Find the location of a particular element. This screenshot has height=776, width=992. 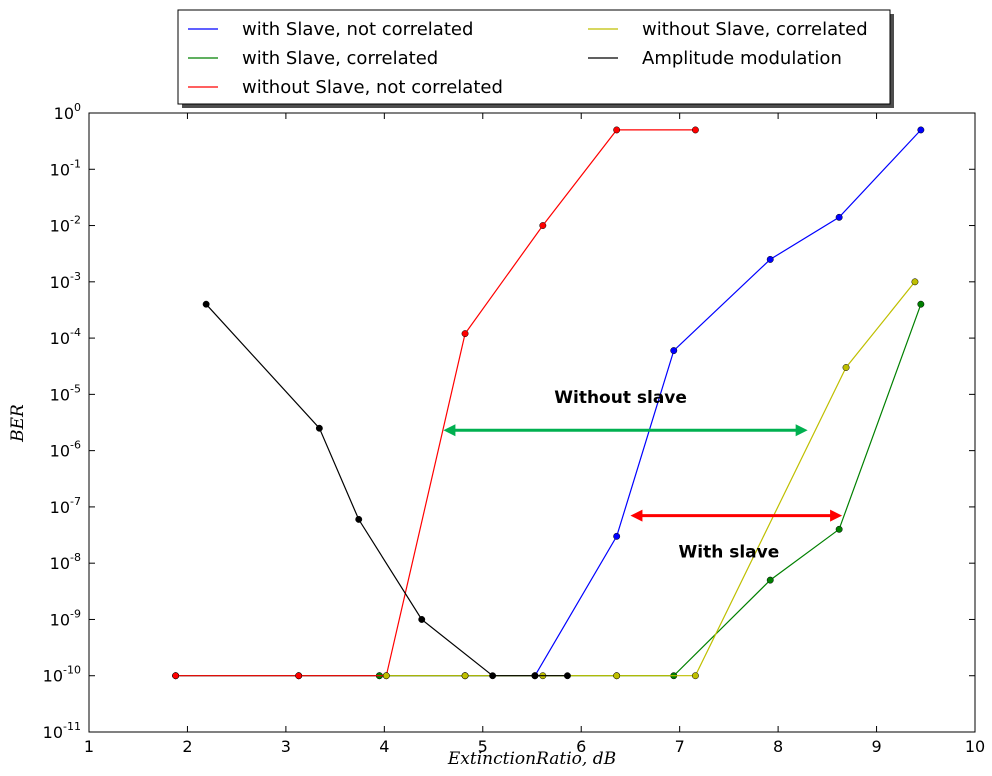

legend-label: without Slave, not correlated is located at coordinates (372, 87).